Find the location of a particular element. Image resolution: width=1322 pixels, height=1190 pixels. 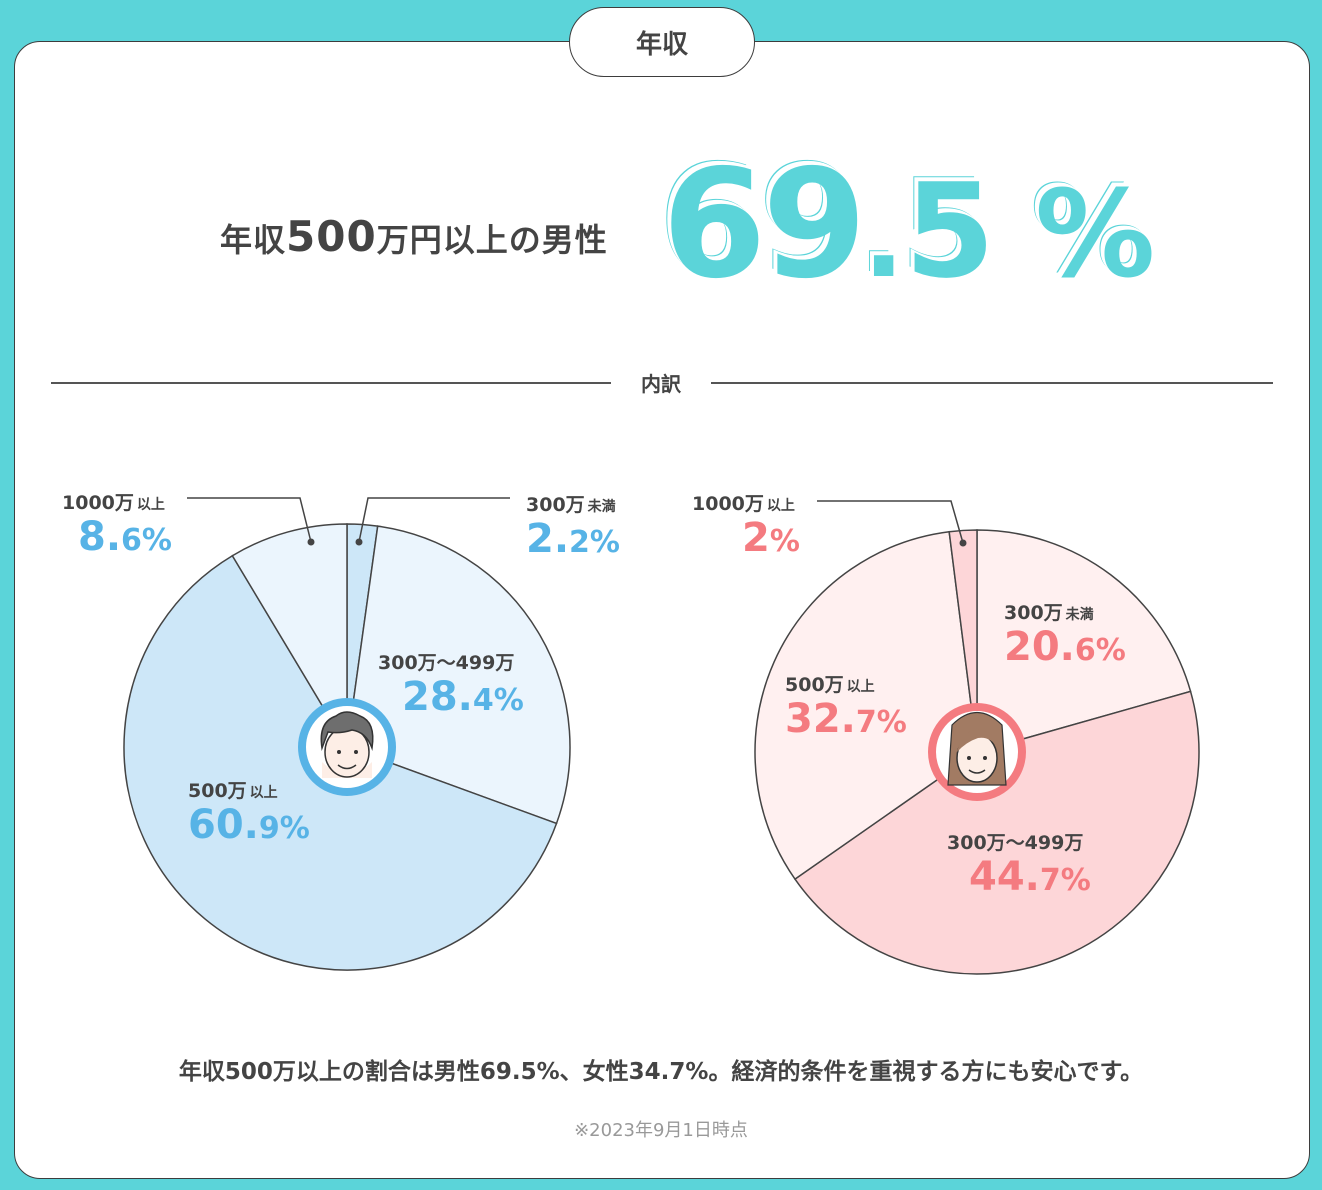

big-stat-dec: 5 is located at coordinates (950, 231).